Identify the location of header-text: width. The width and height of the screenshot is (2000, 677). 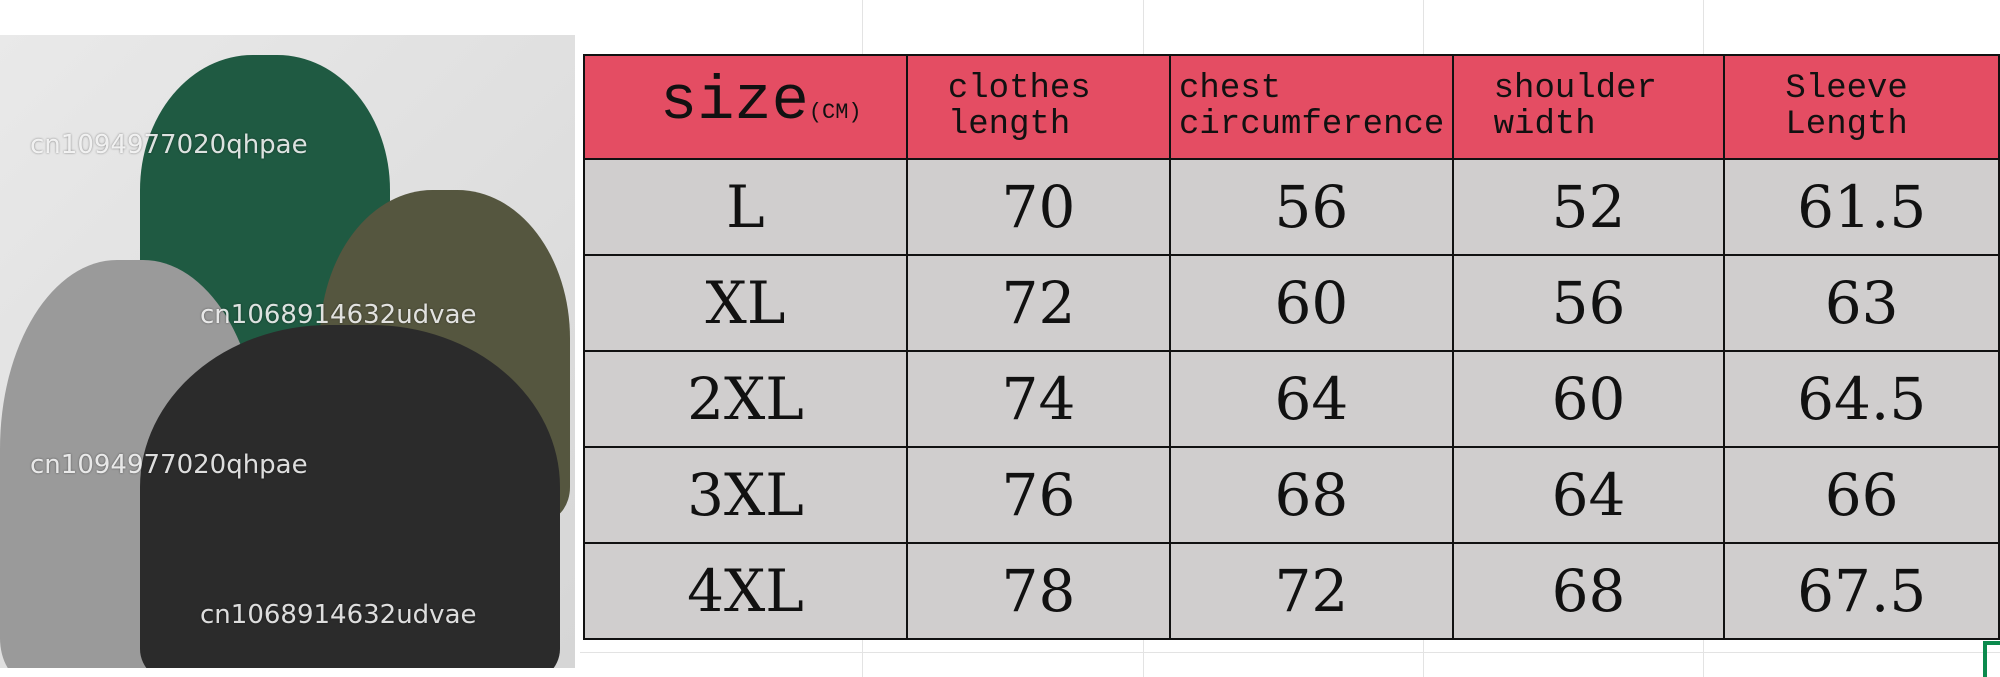
(1544, 125).